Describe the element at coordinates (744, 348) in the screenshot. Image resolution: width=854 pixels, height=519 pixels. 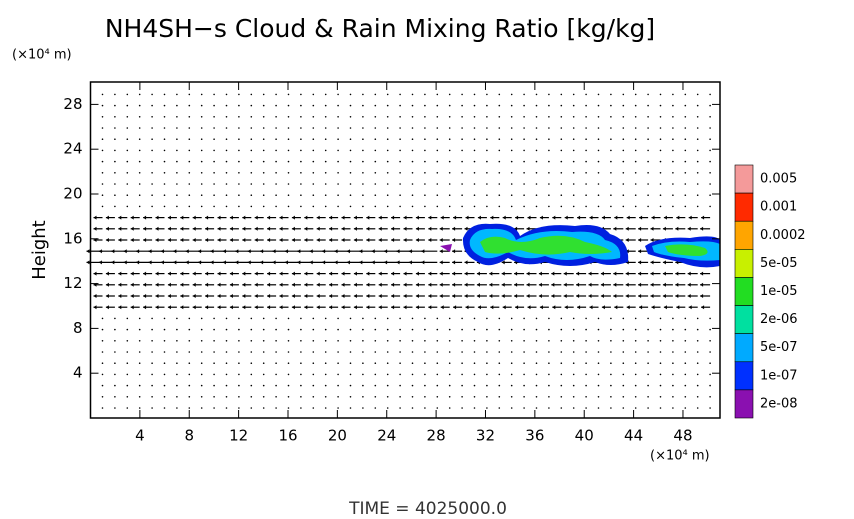
I see `colorbar-swatch` at that location.